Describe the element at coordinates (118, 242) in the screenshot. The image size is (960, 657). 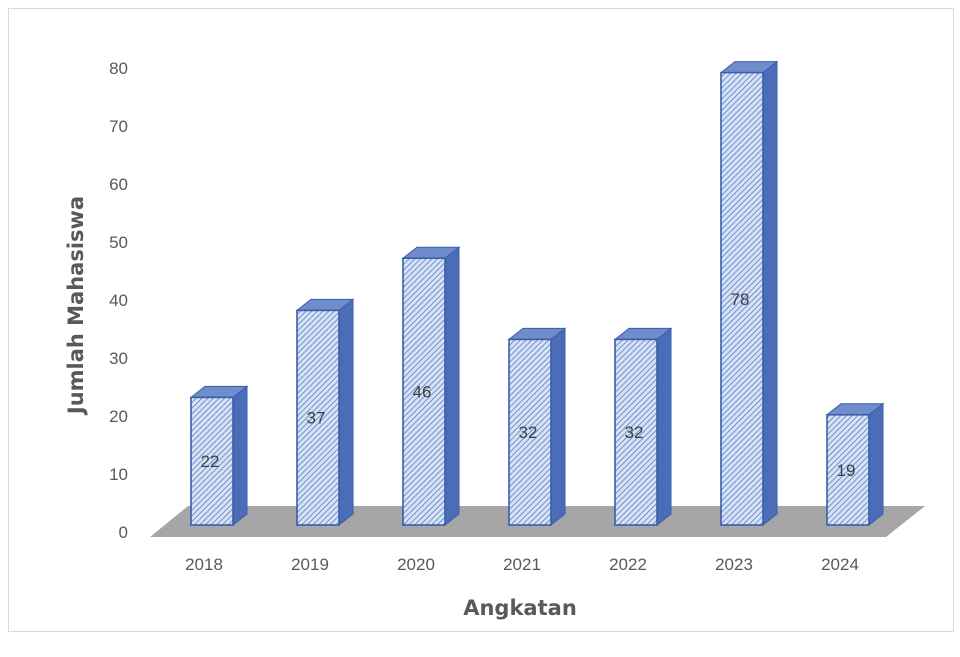
I see `y-tick-label: 50` at that location.